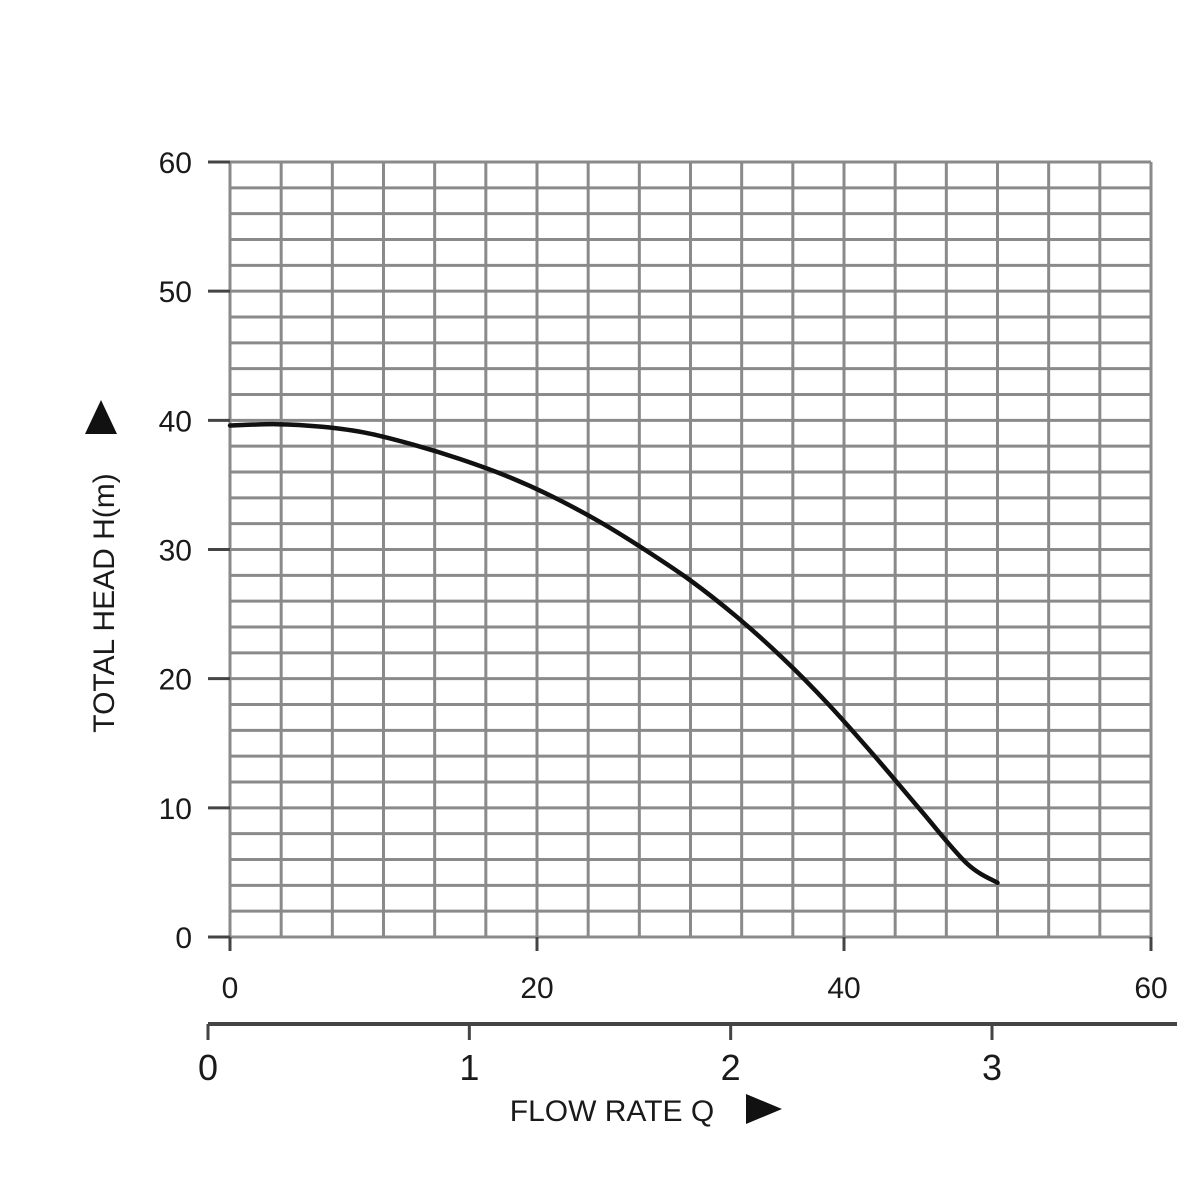 The width and height of the screenshot is (1200, 1200). What do you see at coordinates (612, 1111) in the screenshot?
I see `x-axis-title: FLOW RATE Q` at bounding box center [612, 1111].